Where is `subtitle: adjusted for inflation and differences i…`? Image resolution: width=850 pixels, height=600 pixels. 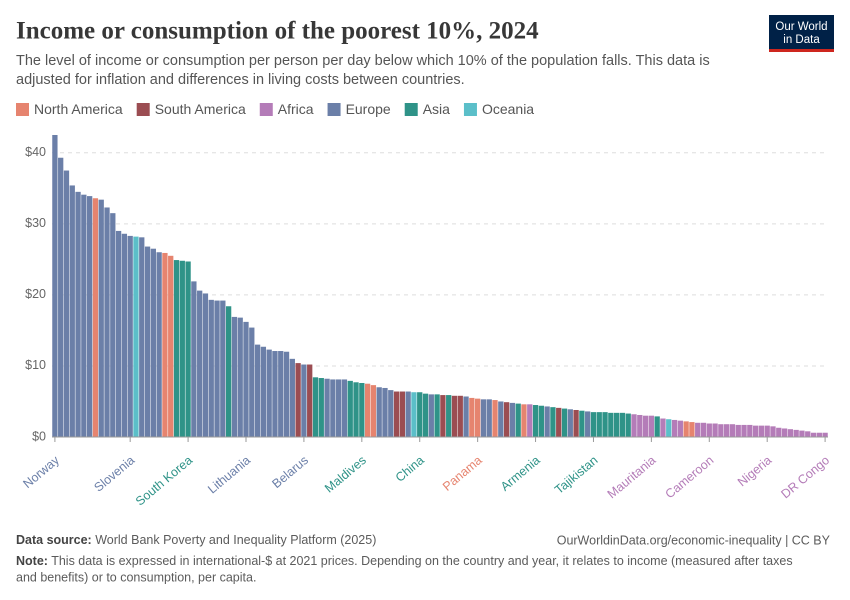
subtitle: adjusted for inflation and differences i… is located at coordinates (240, 80).